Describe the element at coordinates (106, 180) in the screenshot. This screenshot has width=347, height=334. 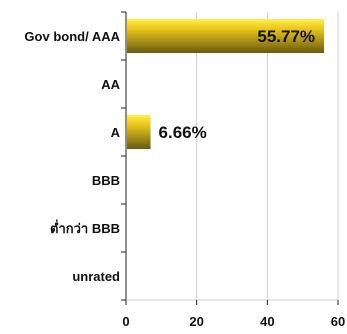
I see `category-label: BBB` at that location.